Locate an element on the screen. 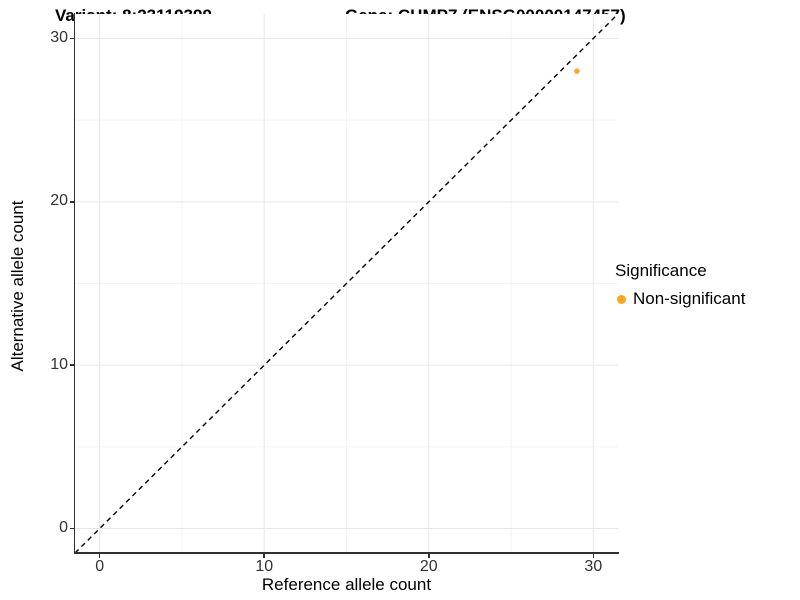 The height and width of the screenshot is (600, 800). y-tick-label: 10 is located at coordinates (59, 364).